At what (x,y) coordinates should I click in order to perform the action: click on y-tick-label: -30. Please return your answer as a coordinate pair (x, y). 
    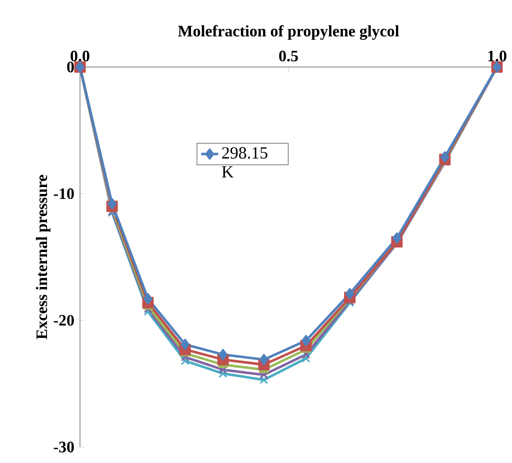
    Looking at the image, I should click on (64, 447).